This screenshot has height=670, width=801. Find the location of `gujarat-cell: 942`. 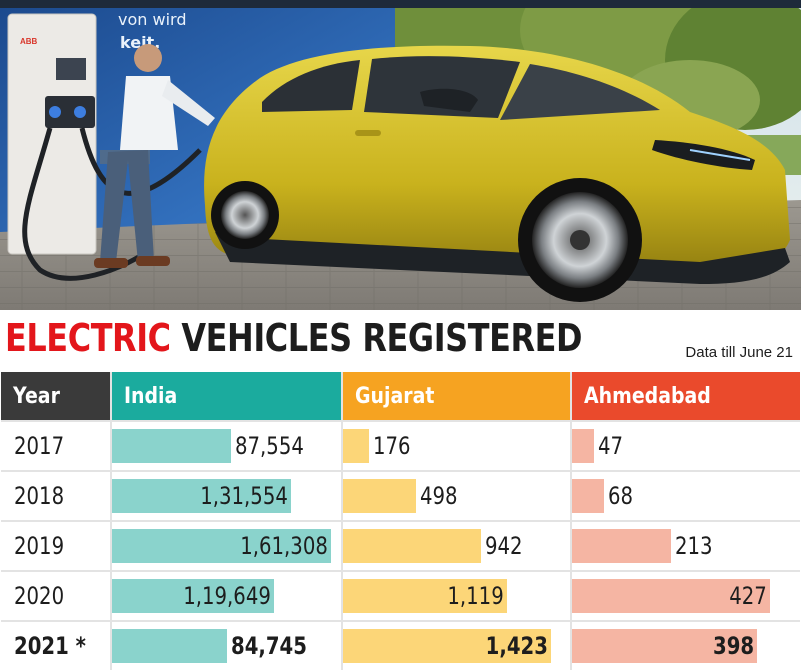

gujarat-cell: 942 is located at coordinates (456, 546).